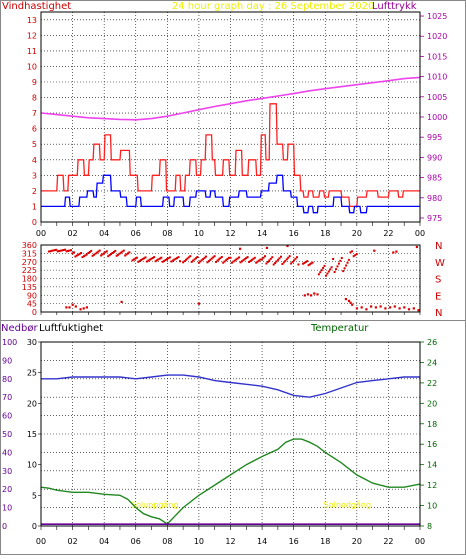  Describe the element at coordinates (29, 245) in the screenshot. I see `tick-label-direction: 360` at that location.